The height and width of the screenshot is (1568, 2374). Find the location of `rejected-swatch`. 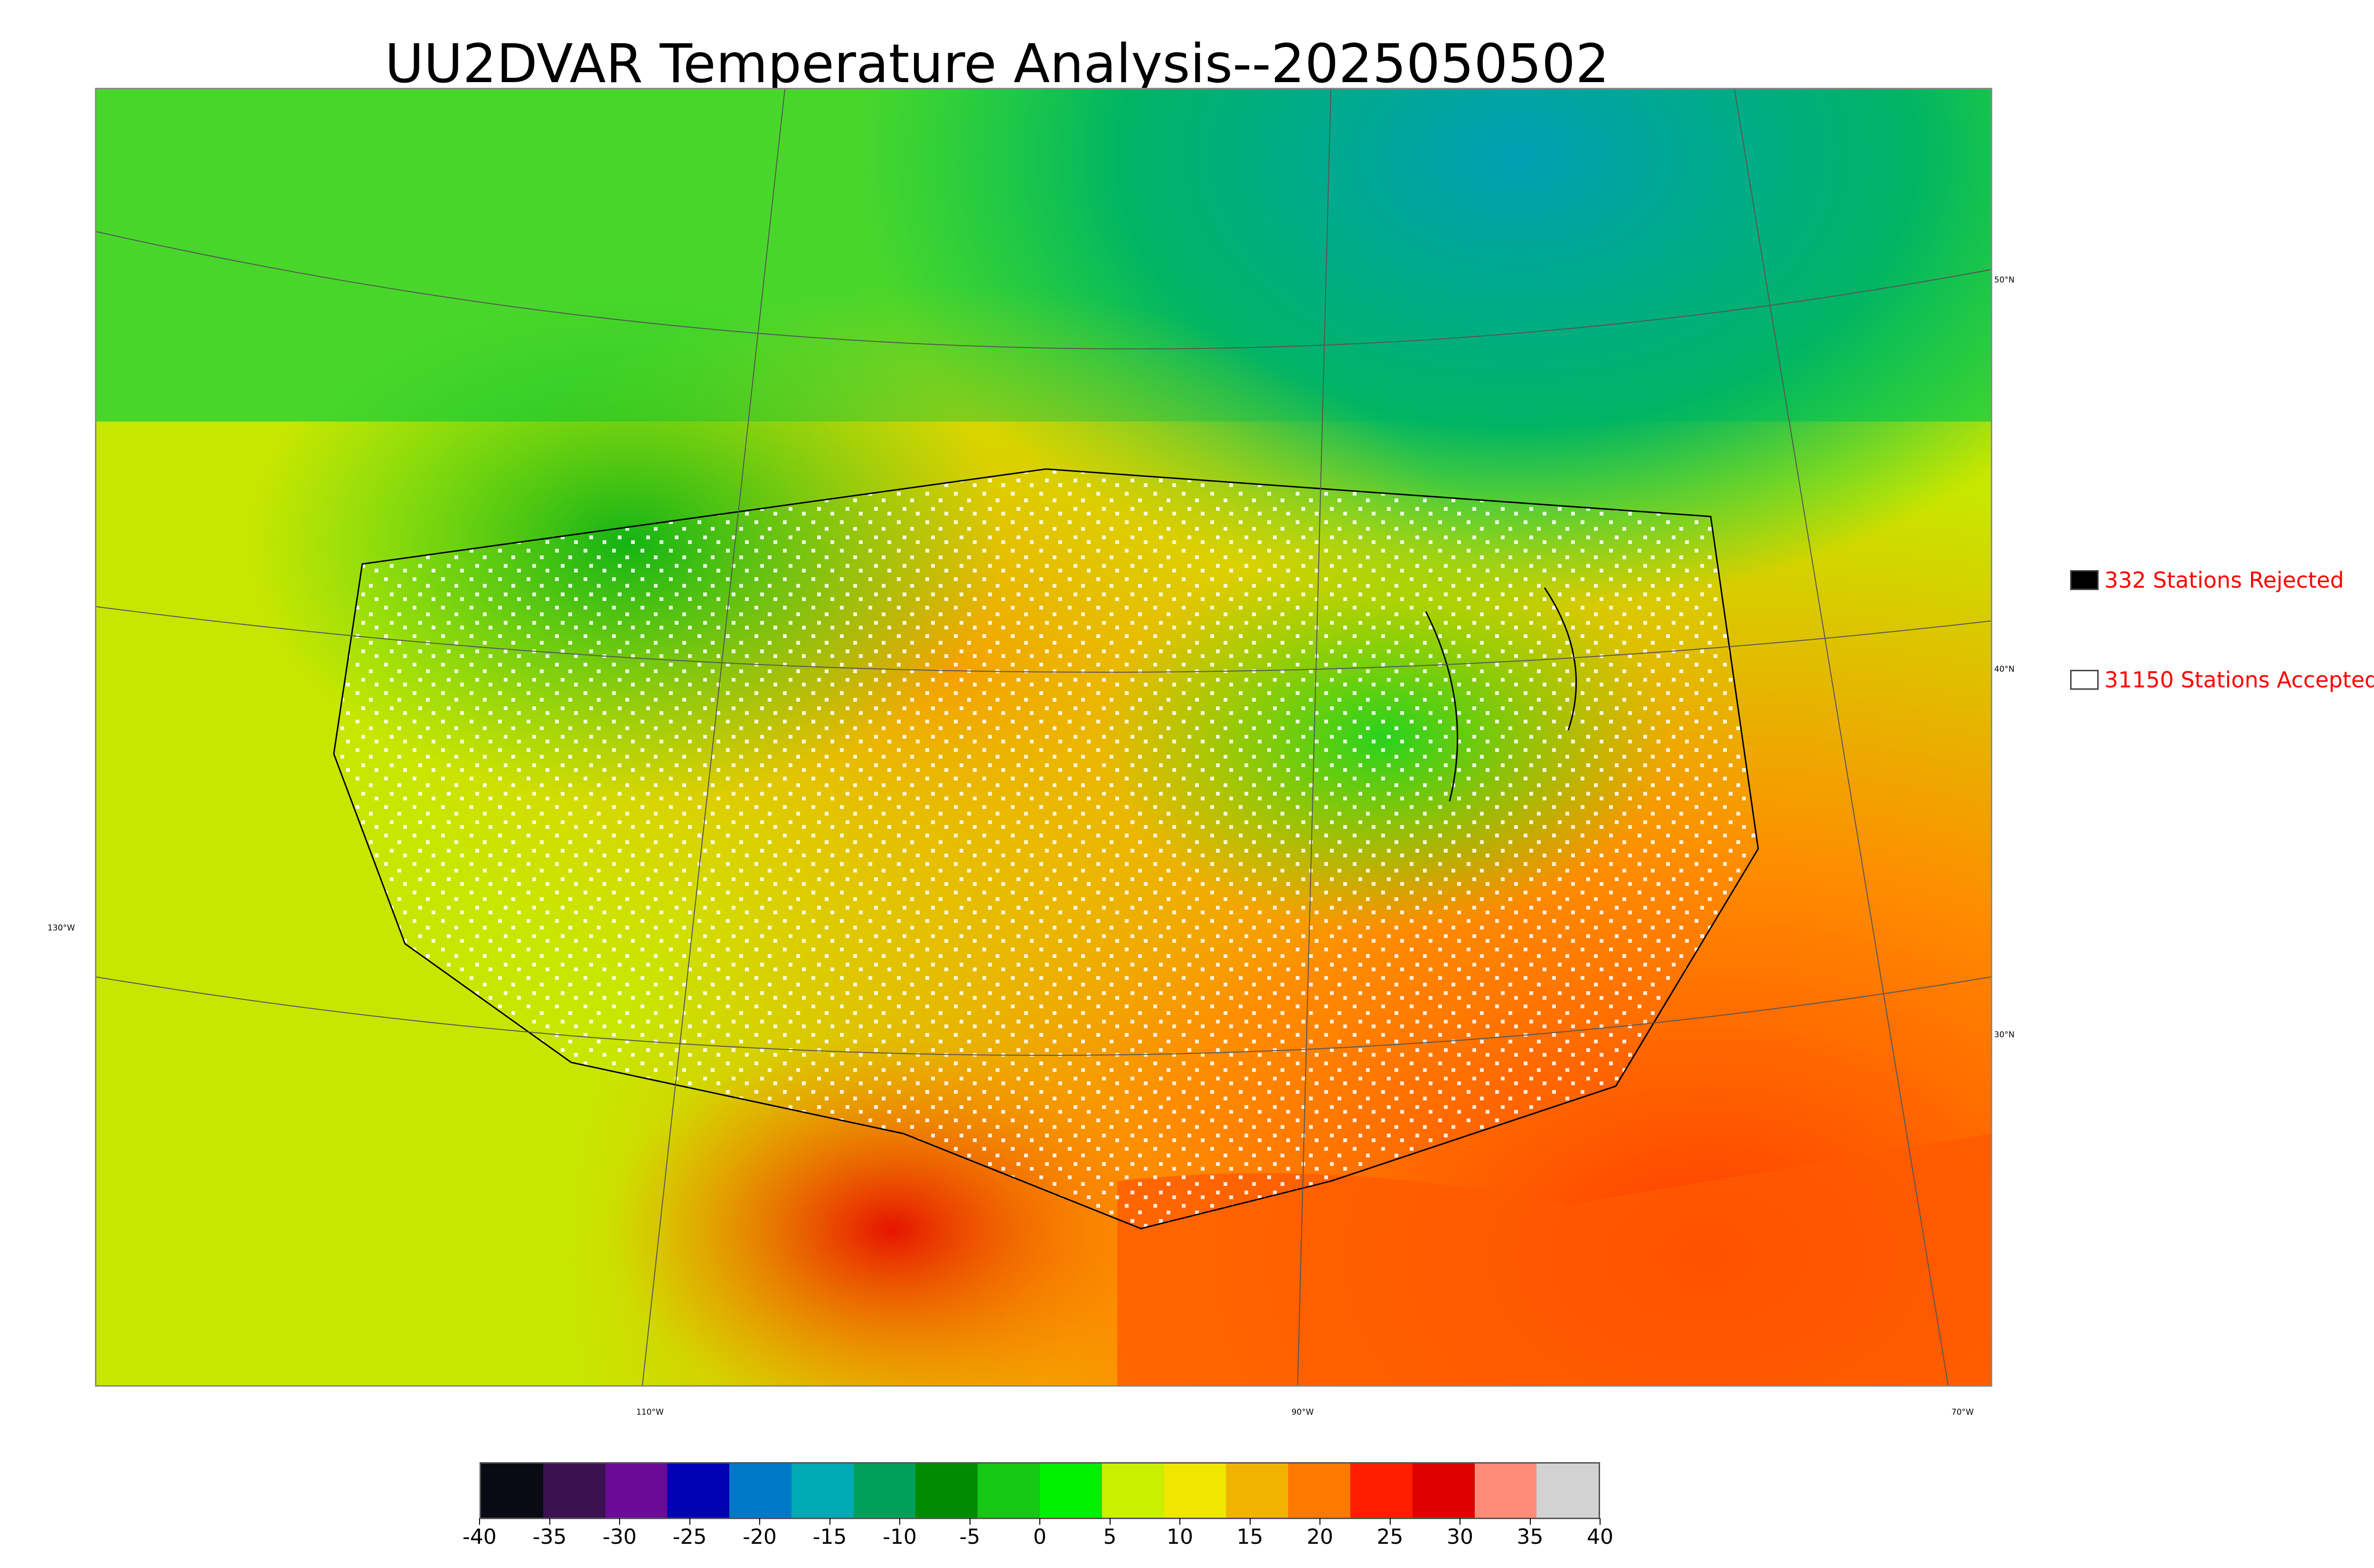

rejected-swatch is located at coordinates (2084, 580).